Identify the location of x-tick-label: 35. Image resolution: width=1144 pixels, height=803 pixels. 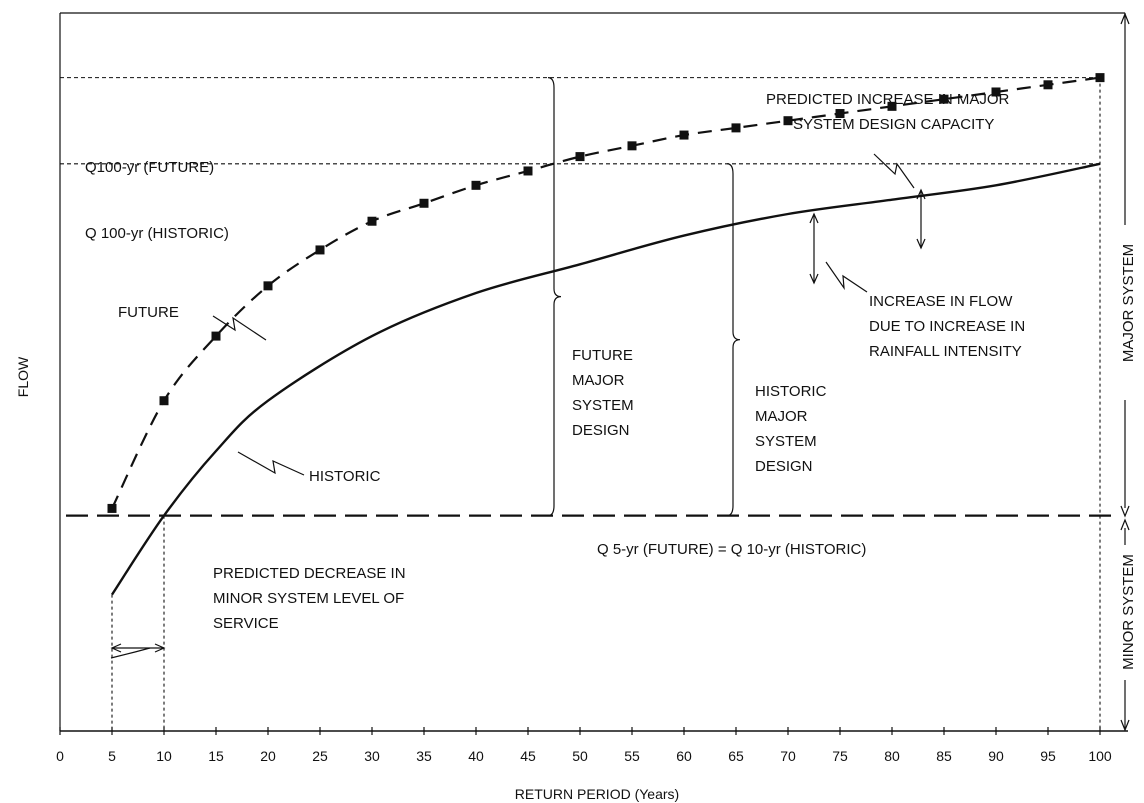
(424, 756).